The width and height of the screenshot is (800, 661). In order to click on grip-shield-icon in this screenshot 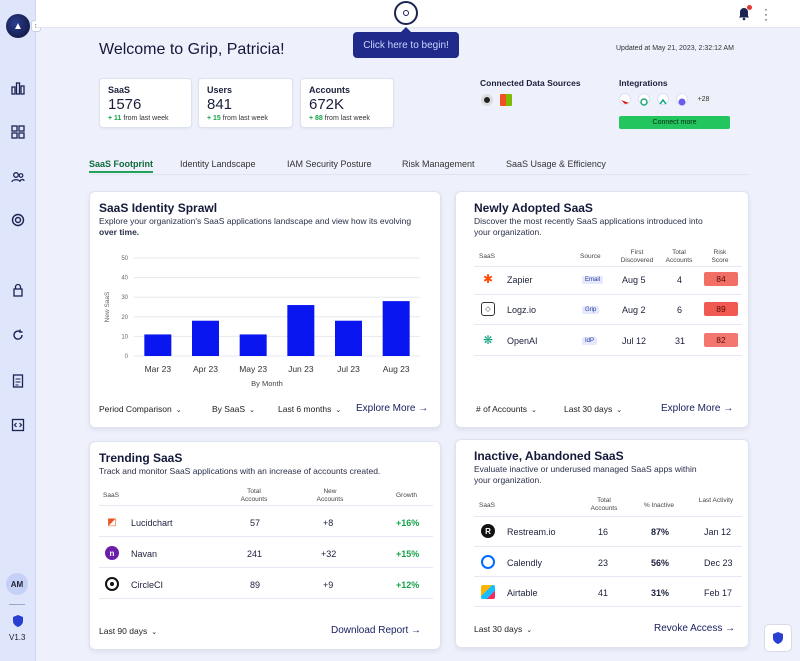, I will do `click(18, 621)`.